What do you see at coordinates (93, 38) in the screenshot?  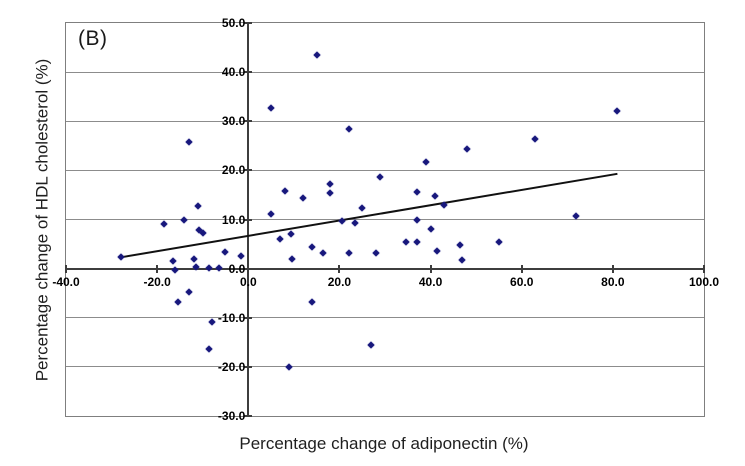 I see `figure-label: (B)` at bounding box center [93, 38].